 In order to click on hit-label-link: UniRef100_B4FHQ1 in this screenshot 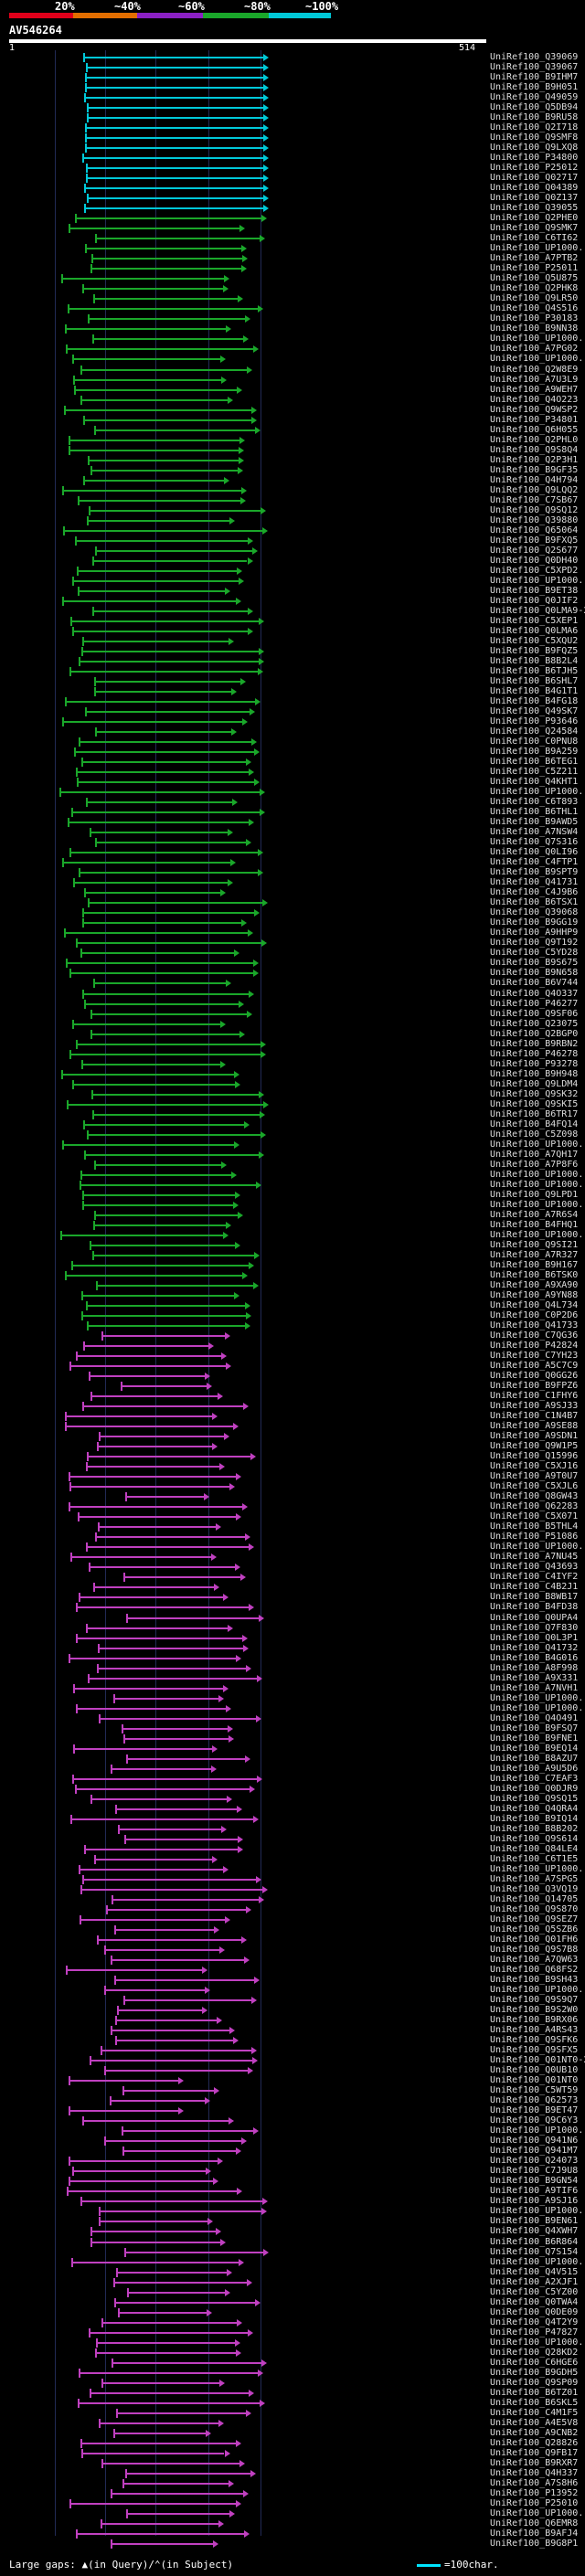, I will do `click(535, 1224)`.